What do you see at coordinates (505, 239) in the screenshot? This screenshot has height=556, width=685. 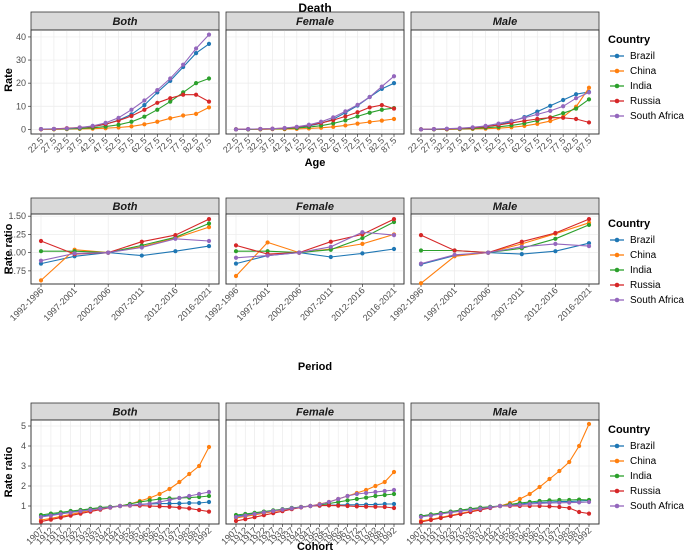 I see `series-line-india` at bounding box center [505, 239].